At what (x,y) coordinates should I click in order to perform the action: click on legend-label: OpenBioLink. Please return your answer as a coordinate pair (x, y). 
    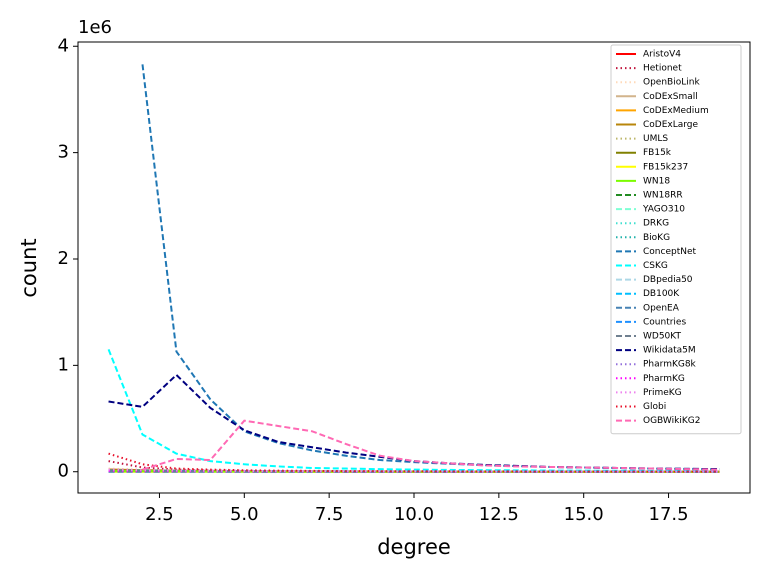
    Looking at the image, I should click on (671, 83).